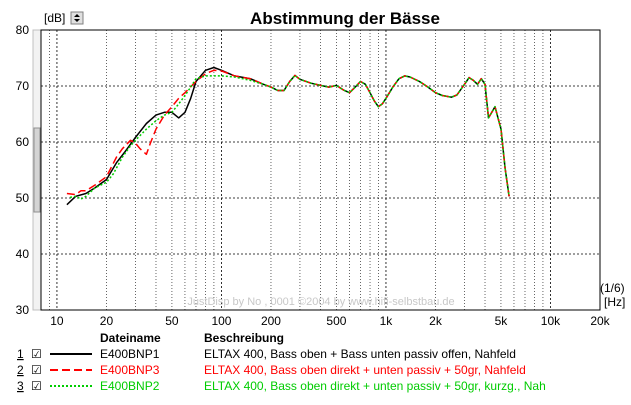 The height and width of the screenshot is (405, 631). I want to click on x-tick-label: 100, so click(221, 321).